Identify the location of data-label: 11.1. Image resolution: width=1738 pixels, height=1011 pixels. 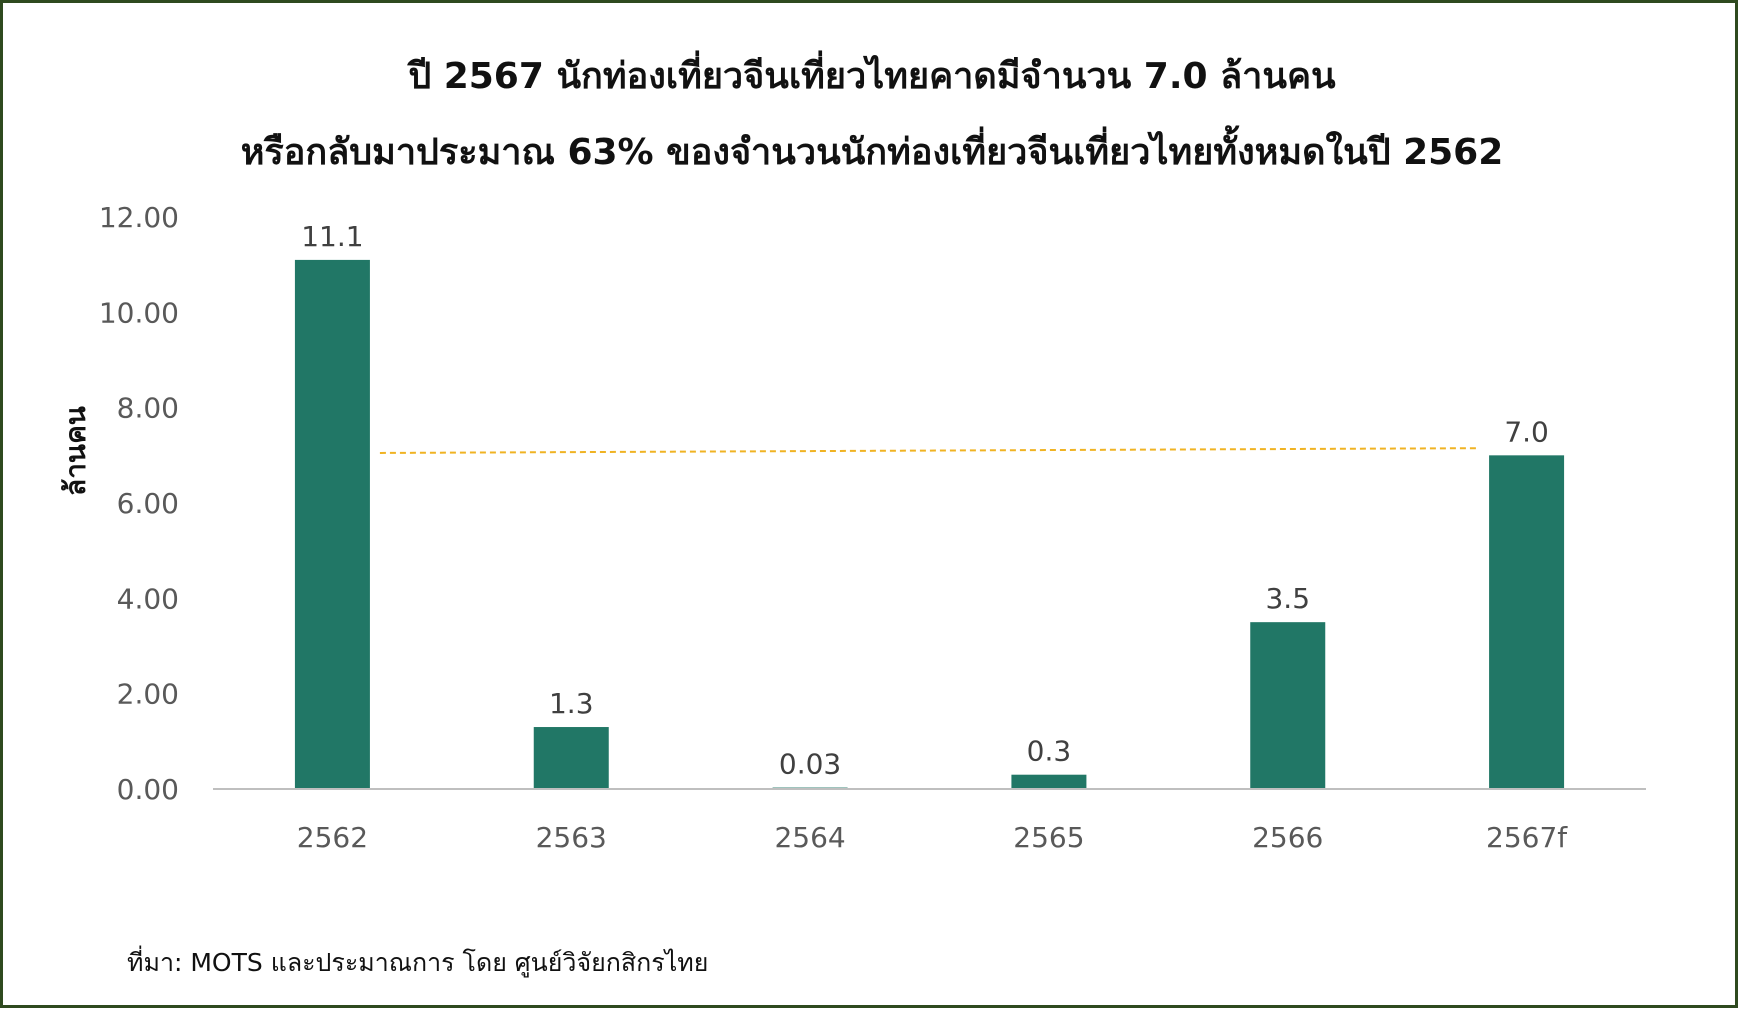
(332, 236).